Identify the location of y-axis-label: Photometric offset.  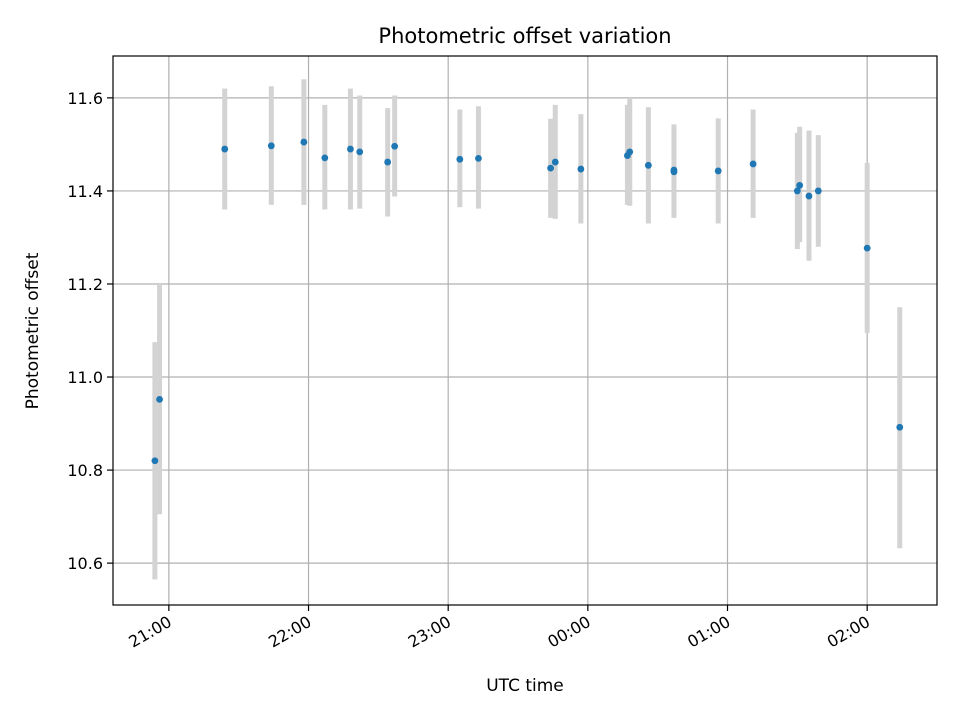
(33, 330).